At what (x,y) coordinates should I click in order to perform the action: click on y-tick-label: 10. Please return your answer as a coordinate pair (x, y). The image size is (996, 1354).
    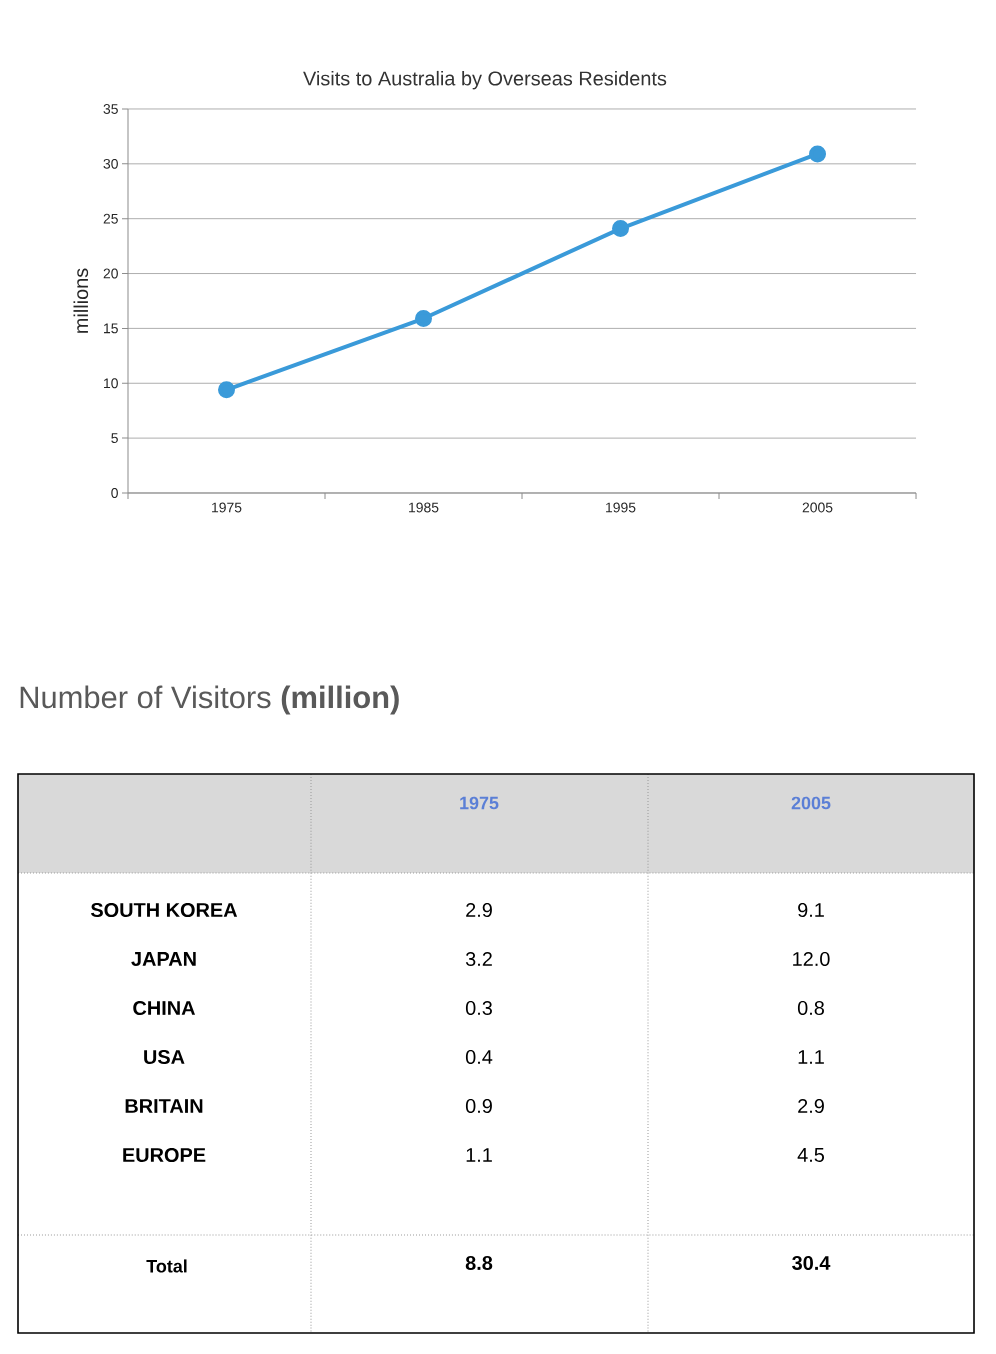
    Looking at the image, I should click on (111, 383).